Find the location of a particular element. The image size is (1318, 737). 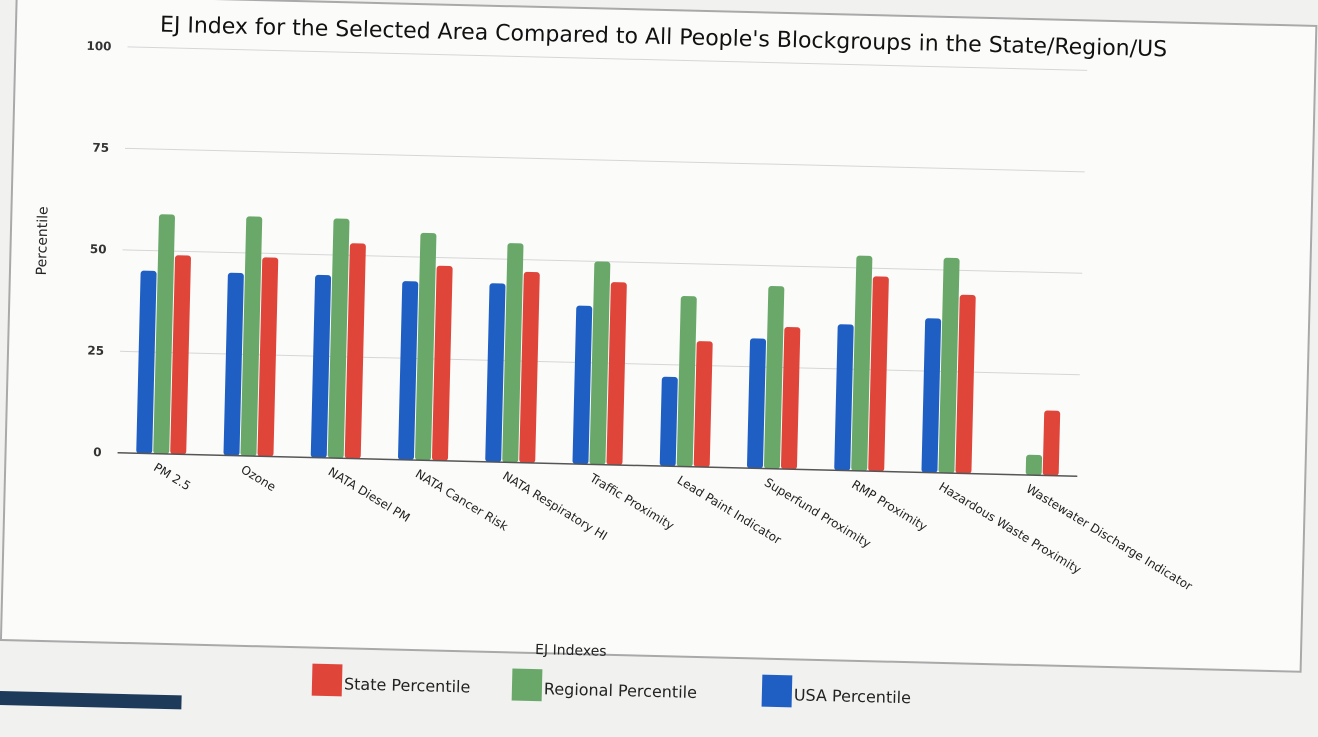

y-tick-label: 25 is located at coordinates (95, 351).